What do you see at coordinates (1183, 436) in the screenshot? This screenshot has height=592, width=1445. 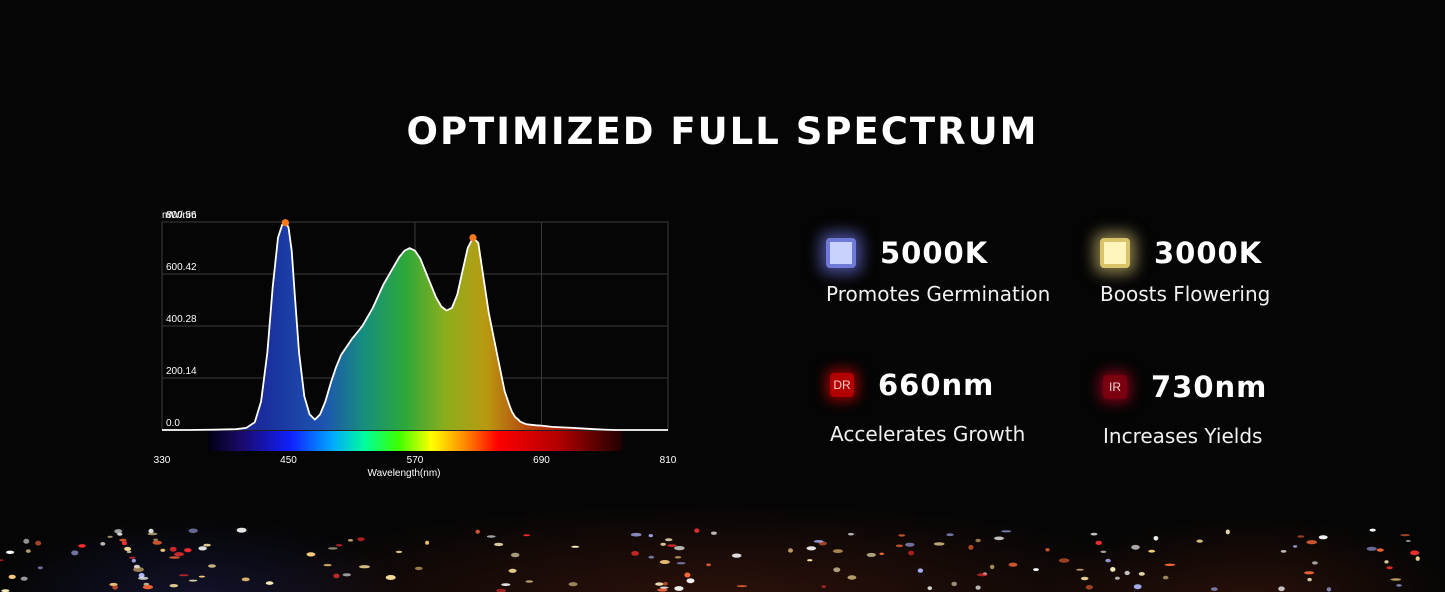 I see `feature-description: Increases Yields` at bounding box center [1183, 436].